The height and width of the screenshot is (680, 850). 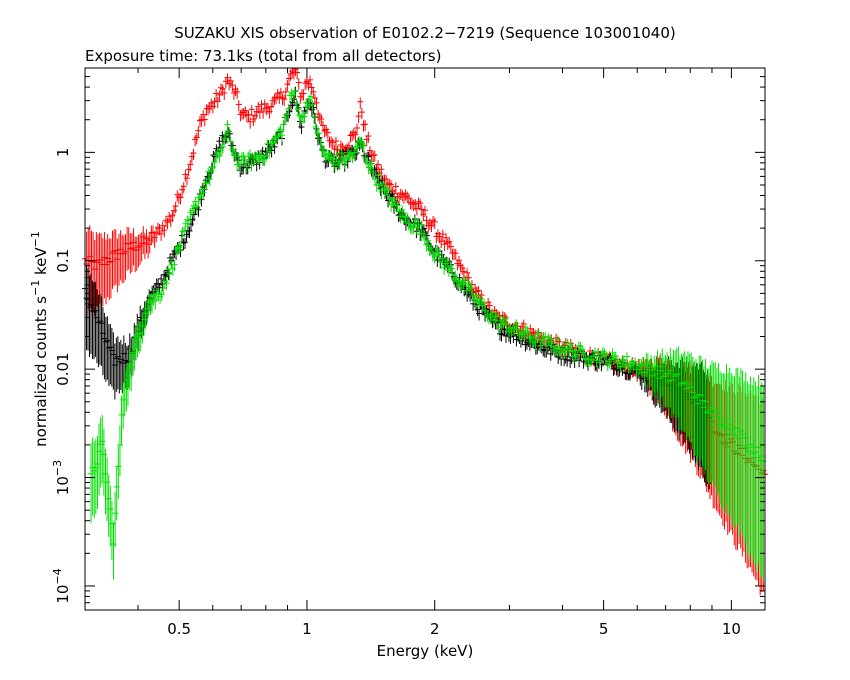 What do you see at coordinates (179, 629) in the screenshot?
I see `x-tick-label: 0.5` at bounding box center [179, 629].